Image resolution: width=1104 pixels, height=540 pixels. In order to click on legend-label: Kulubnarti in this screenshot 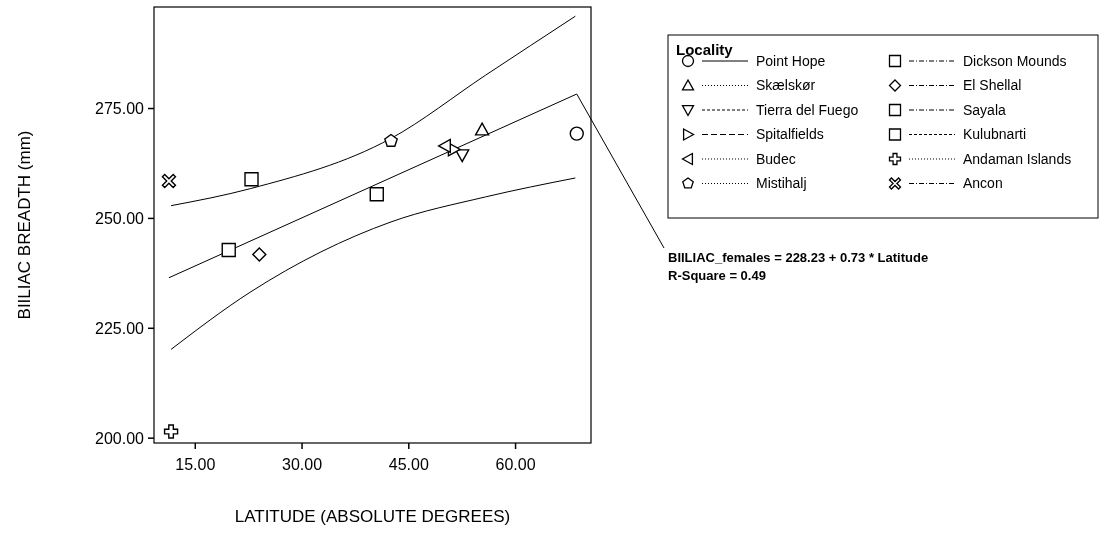, I will do `click(995, 134)`.